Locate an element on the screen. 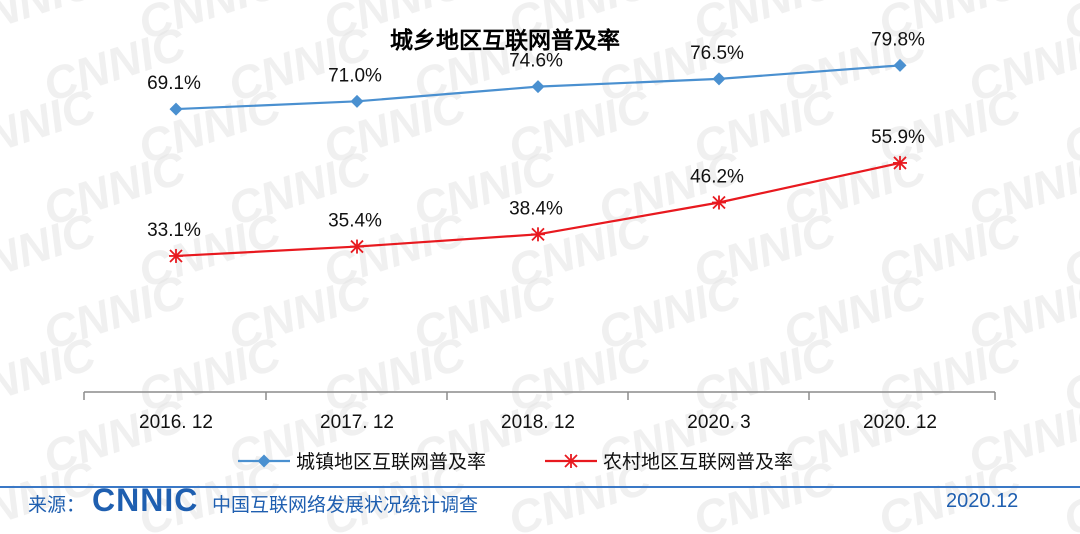 This screenshot has width=1080, height=534. series-urban: 69.1% 71.0% 74.6% 76.5% 79.8% is located at coordinates (536, 72).